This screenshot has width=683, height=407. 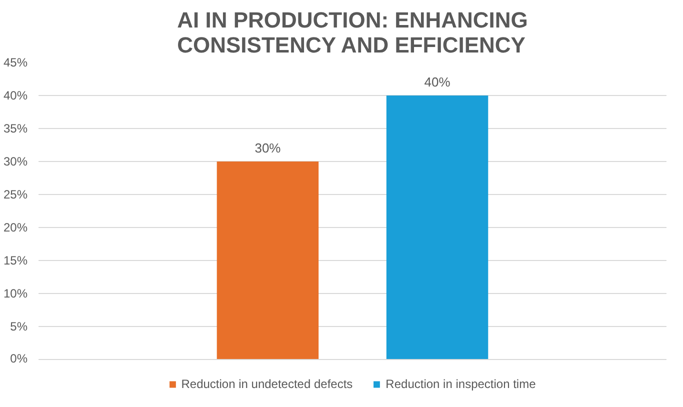 What do you see at coordinates (437, 82) in the screenshot?
I see `data-label: 40%` at bounding box center [437, 82].